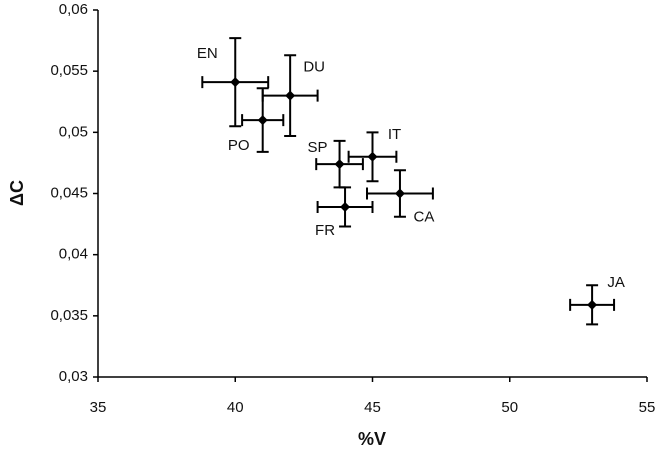 The image size is (659, 454). Describe the element at coordinates (73, 376) in the screenshot. I see `y-tick-label: 0,03` at that location.